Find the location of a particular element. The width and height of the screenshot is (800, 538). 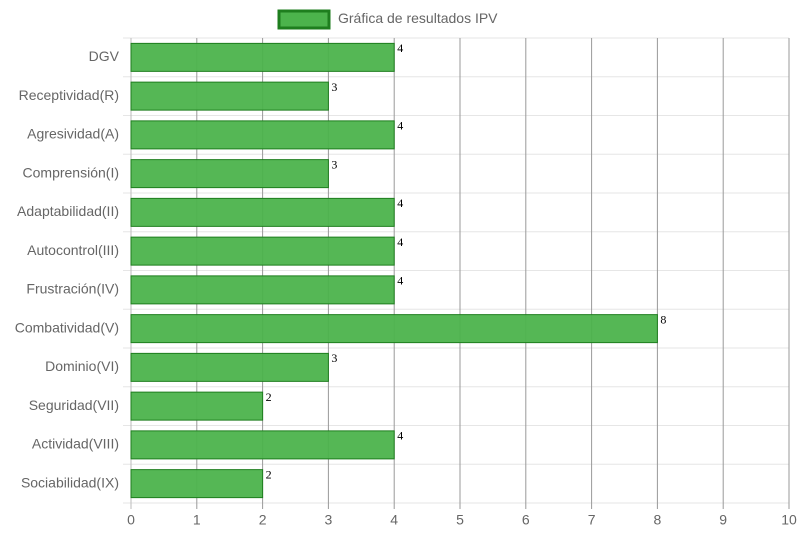

x-tick-label: 10 is located at coordinates (789, 520).